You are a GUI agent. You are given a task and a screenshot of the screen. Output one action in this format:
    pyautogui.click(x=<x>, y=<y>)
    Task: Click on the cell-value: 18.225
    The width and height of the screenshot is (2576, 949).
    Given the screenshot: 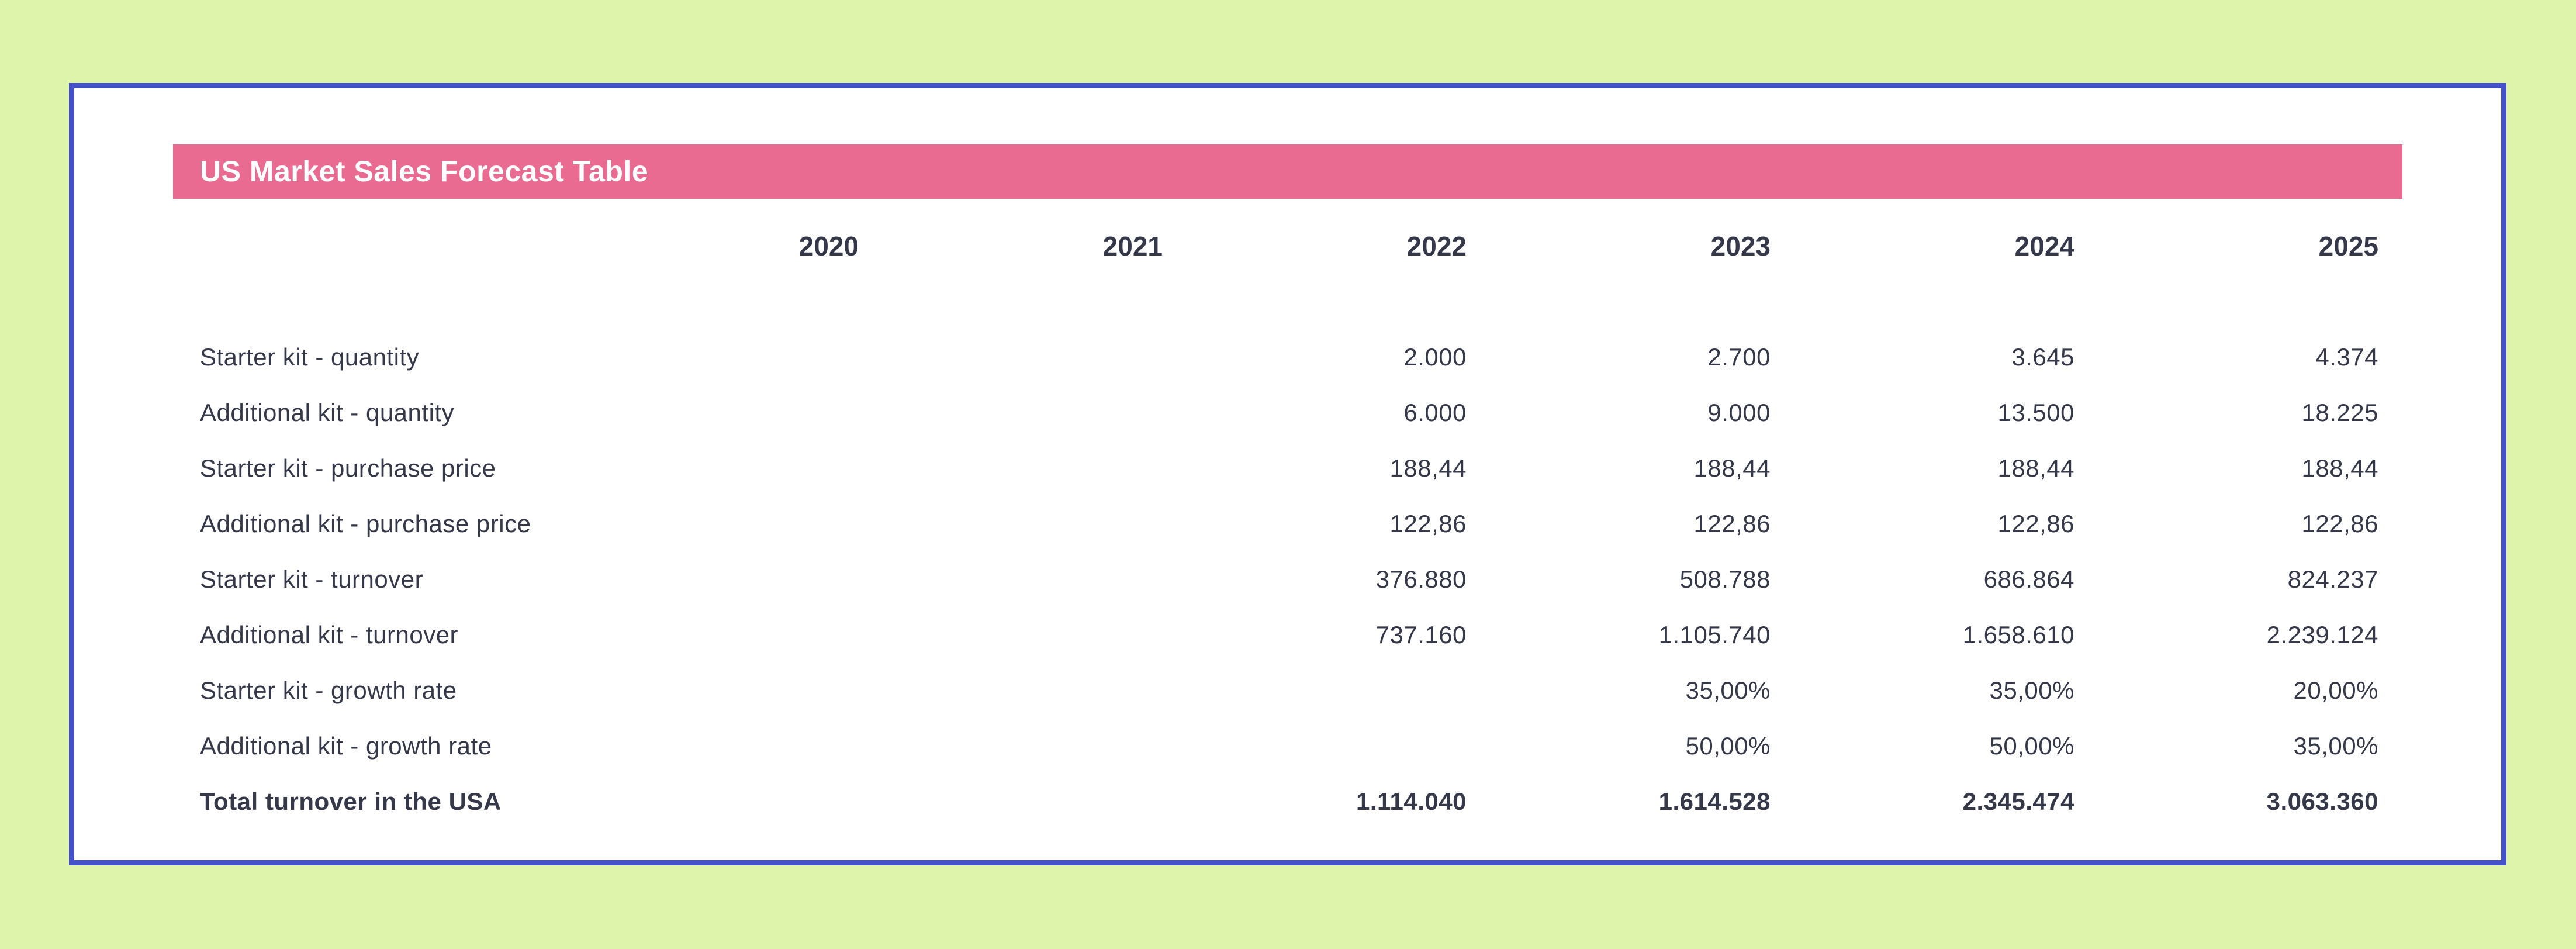 What is the action you would take?
    pyautogui.click(x=2339, y=412)
    